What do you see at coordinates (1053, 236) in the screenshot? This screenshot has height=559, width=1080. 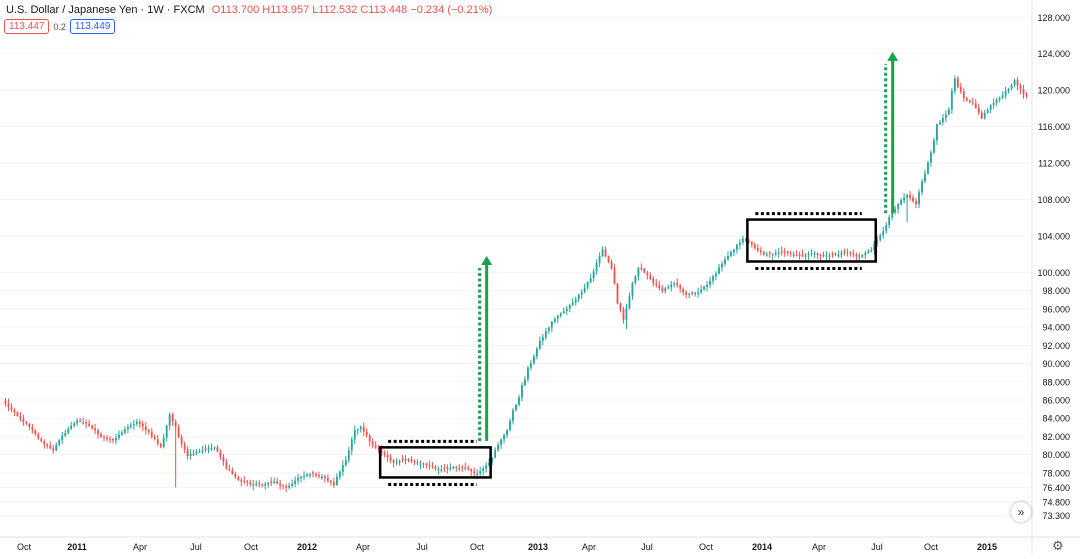 I see `y-tick-label: 104.000` at bounding box center [1053, 236].